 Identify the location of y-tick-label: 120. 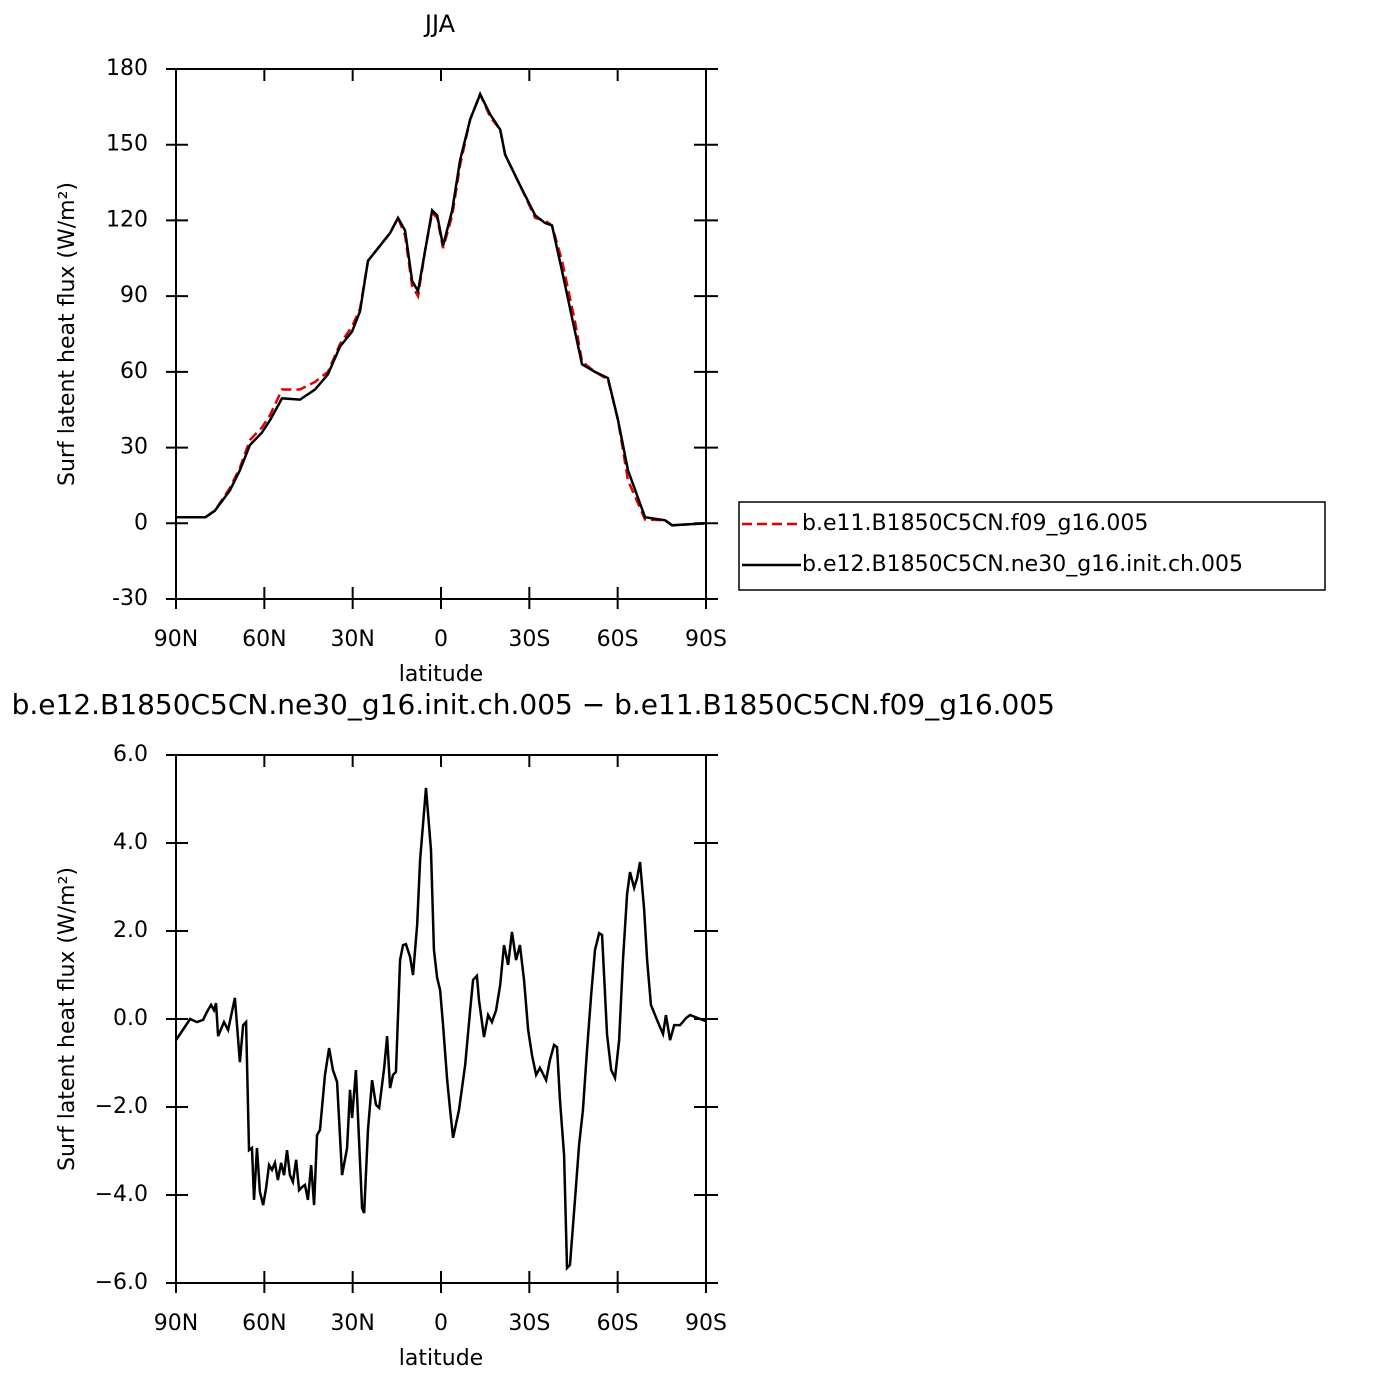
(127, 219).